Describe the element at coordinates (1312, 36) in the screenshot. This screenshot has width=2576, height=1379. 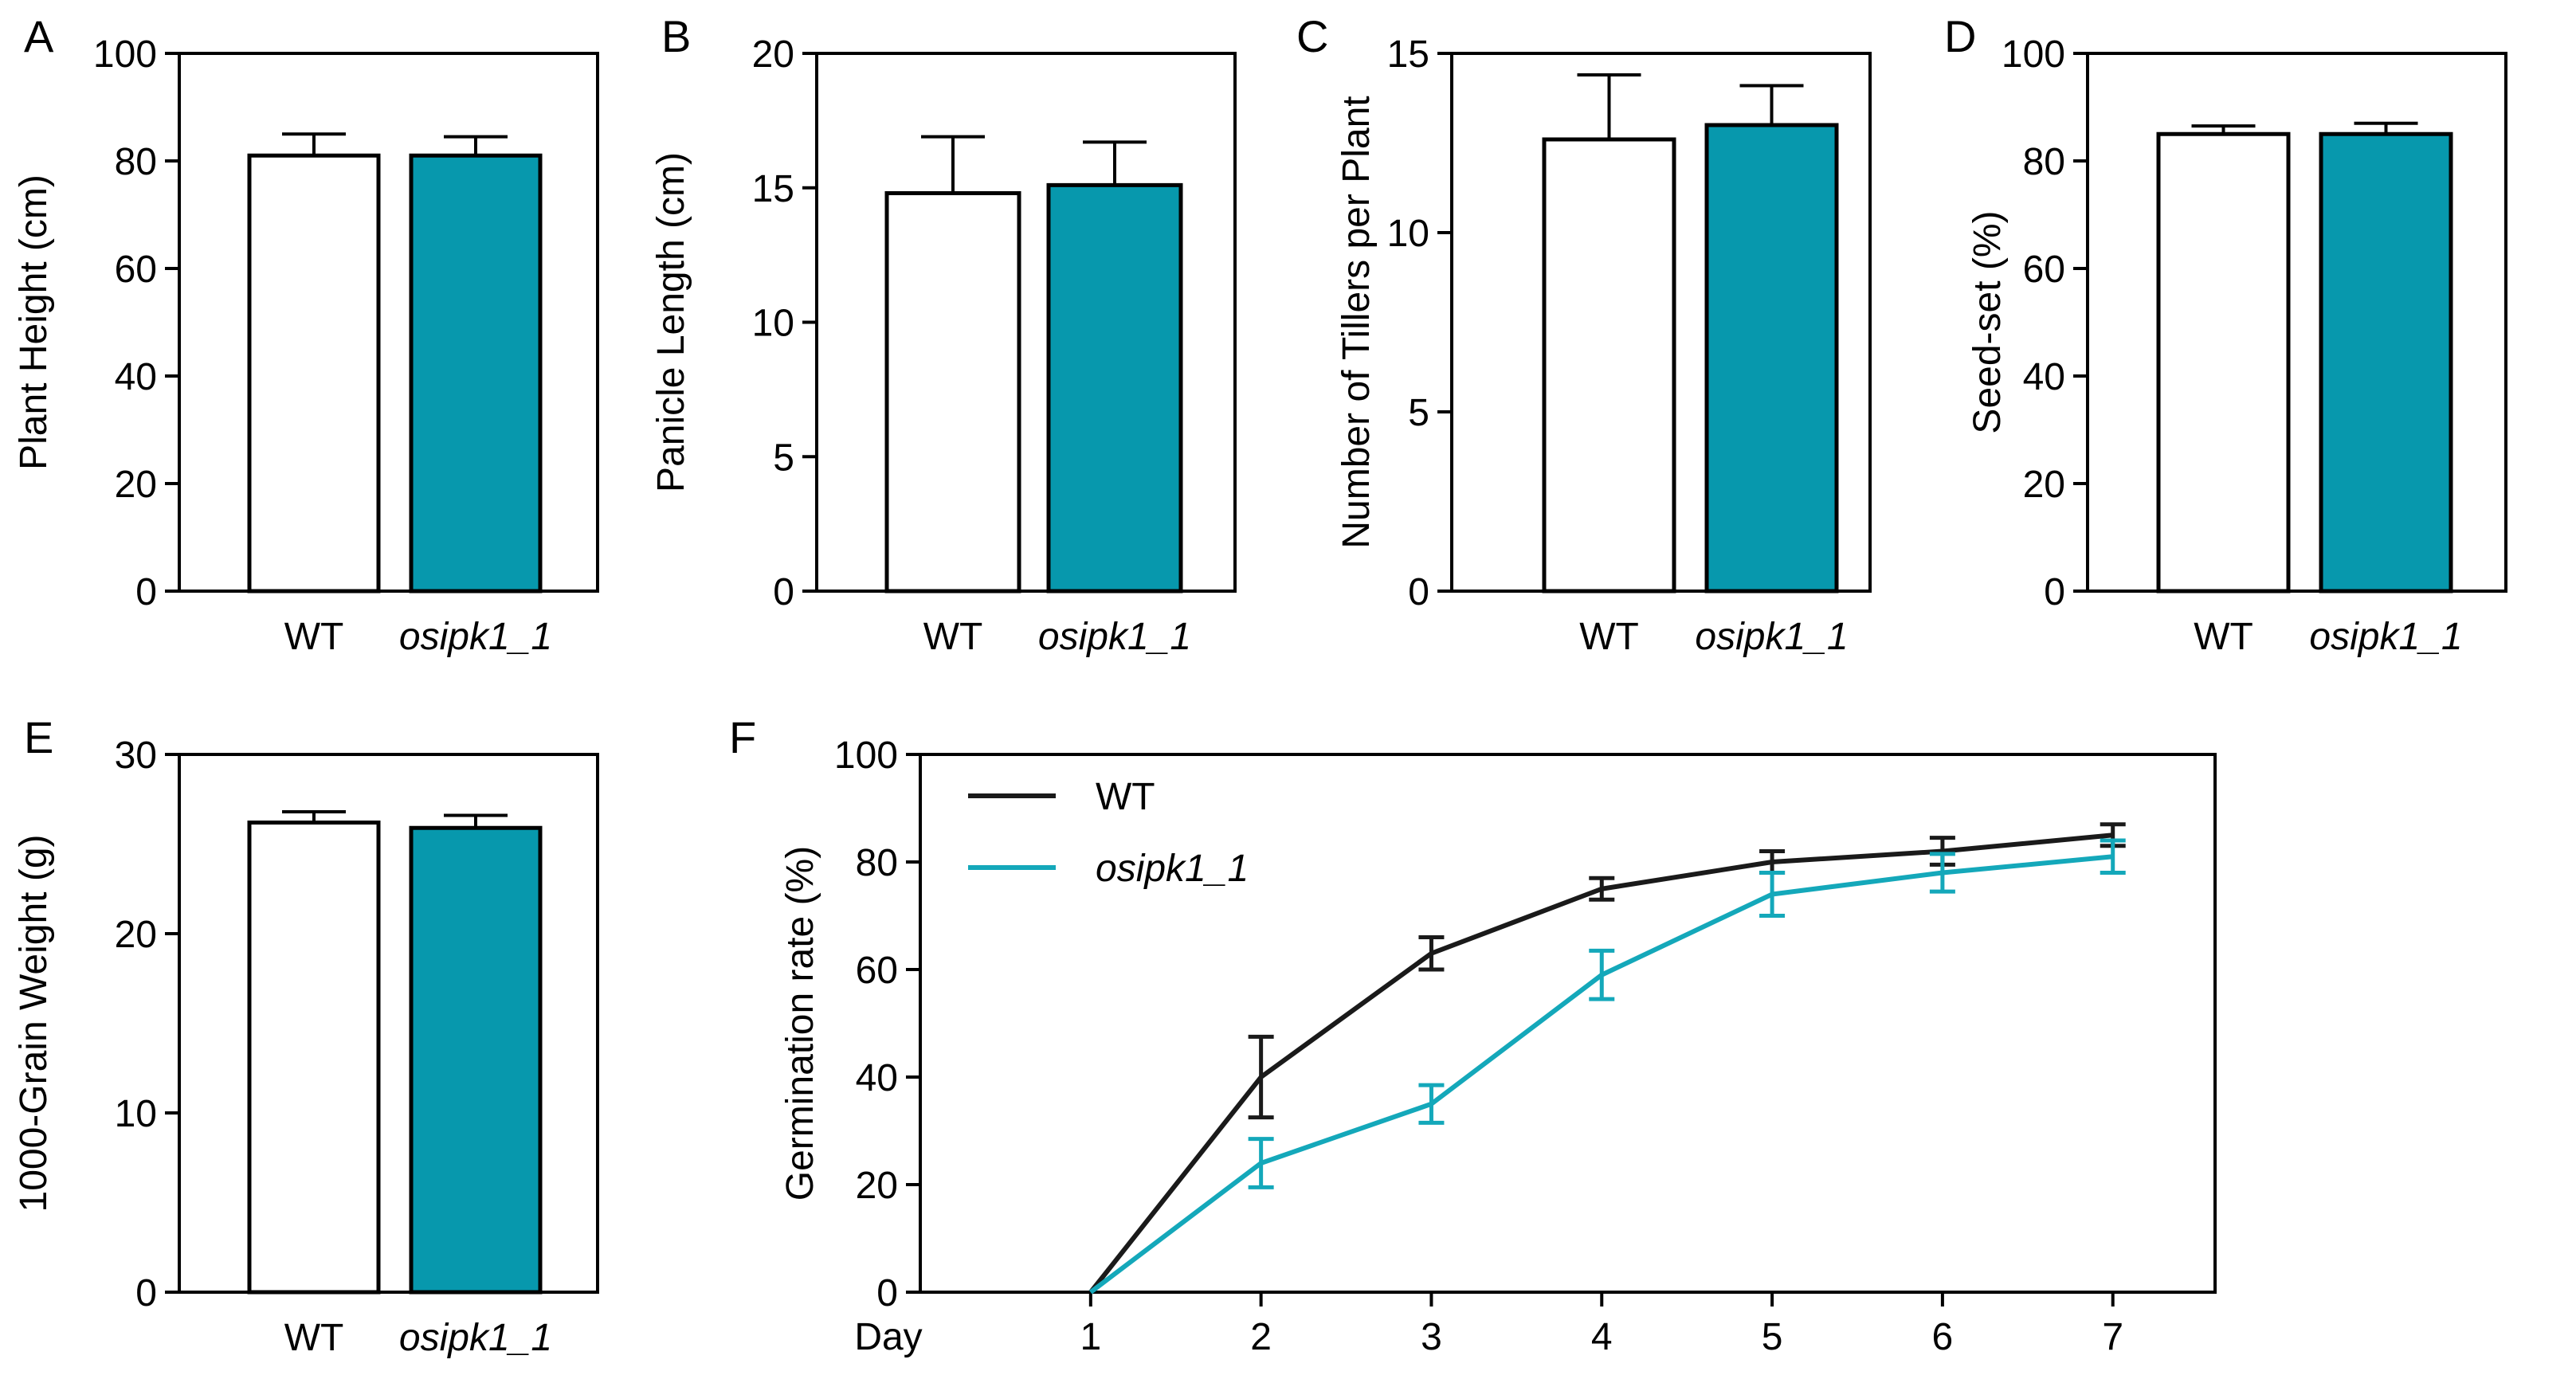
I see `panel-letter: C` at that location.